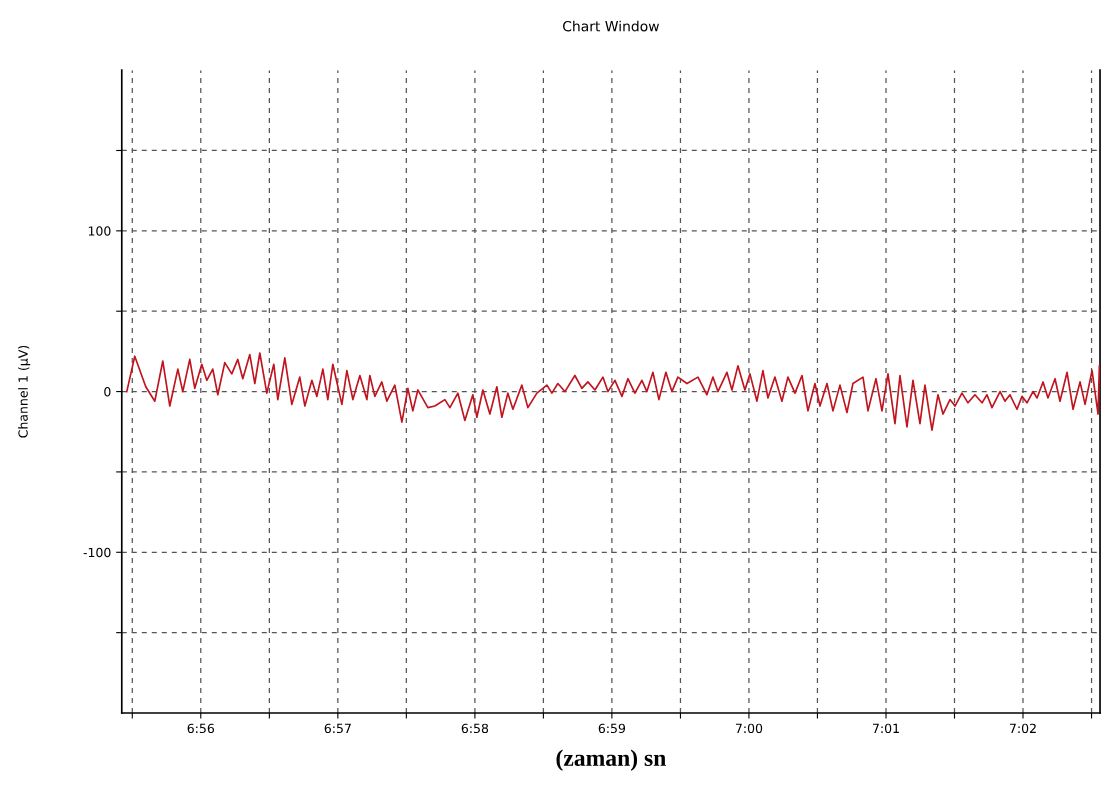  I want to click on y-tick-label: 100, so click(99, 231).